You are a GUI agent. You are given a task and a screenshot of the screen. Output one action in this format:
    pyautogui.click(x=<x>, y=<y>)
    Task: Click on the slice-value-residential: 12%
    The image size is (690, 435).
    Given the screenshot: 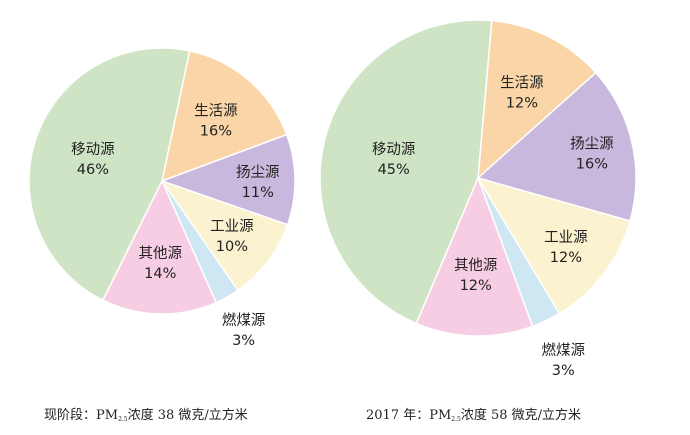 What is the action you would take?
    pyautogui.click(x=522, y=103)
    